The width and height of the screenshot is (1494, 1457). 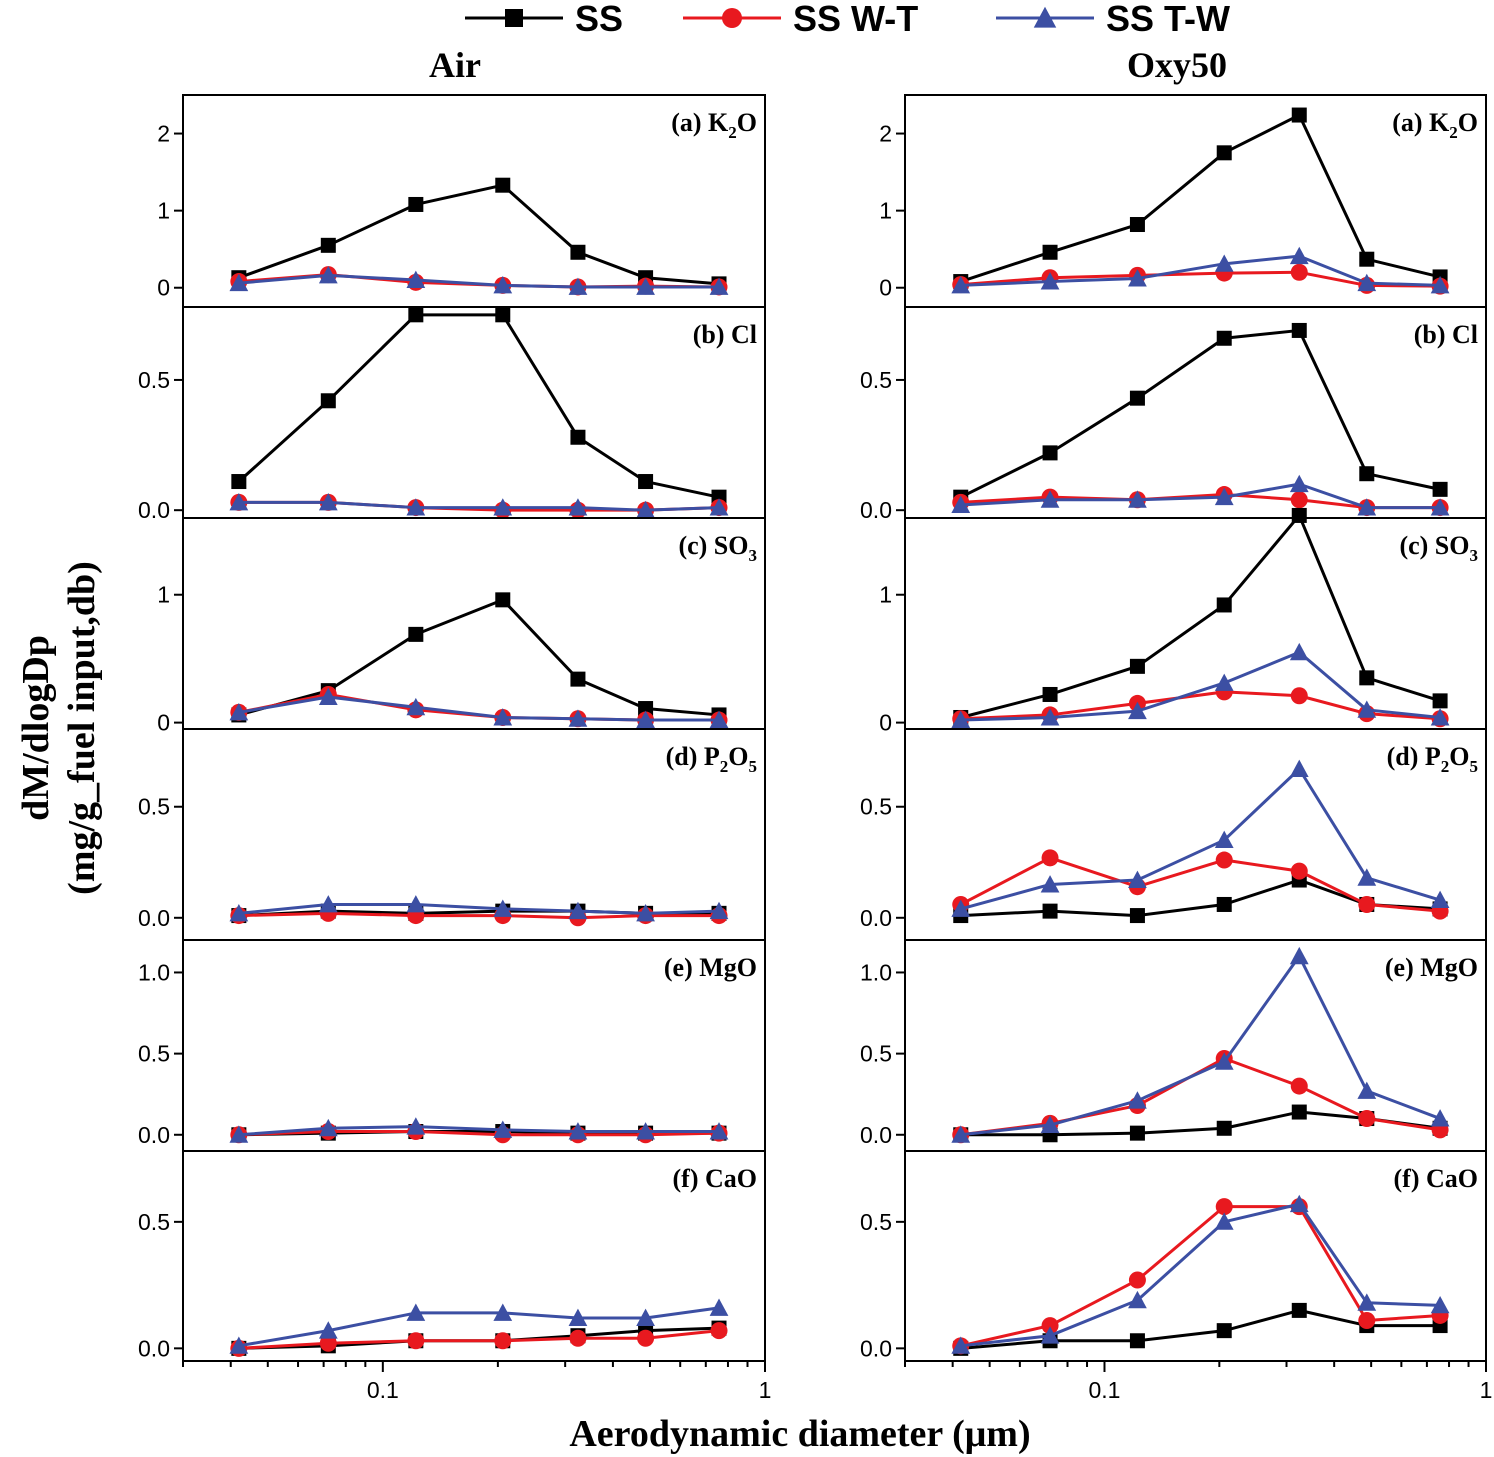 I want to click on legend-marker, so click(x=1045, y=17).